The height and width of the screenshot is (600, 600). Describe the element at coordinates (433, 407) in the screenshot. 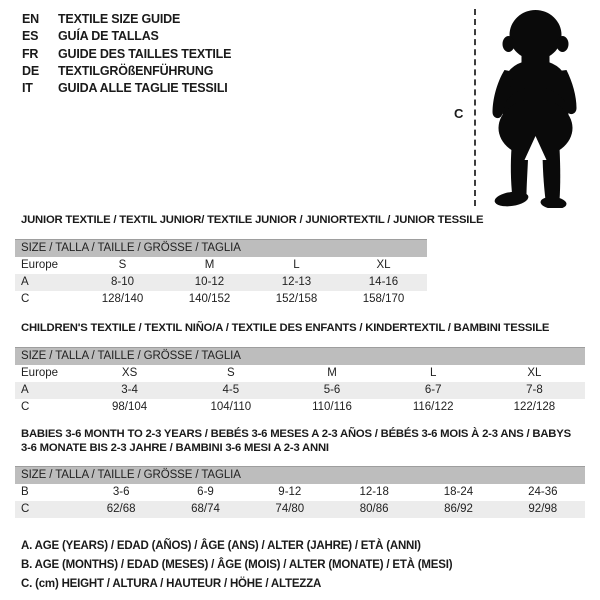

I see `size-cell: 116/122` at that location.